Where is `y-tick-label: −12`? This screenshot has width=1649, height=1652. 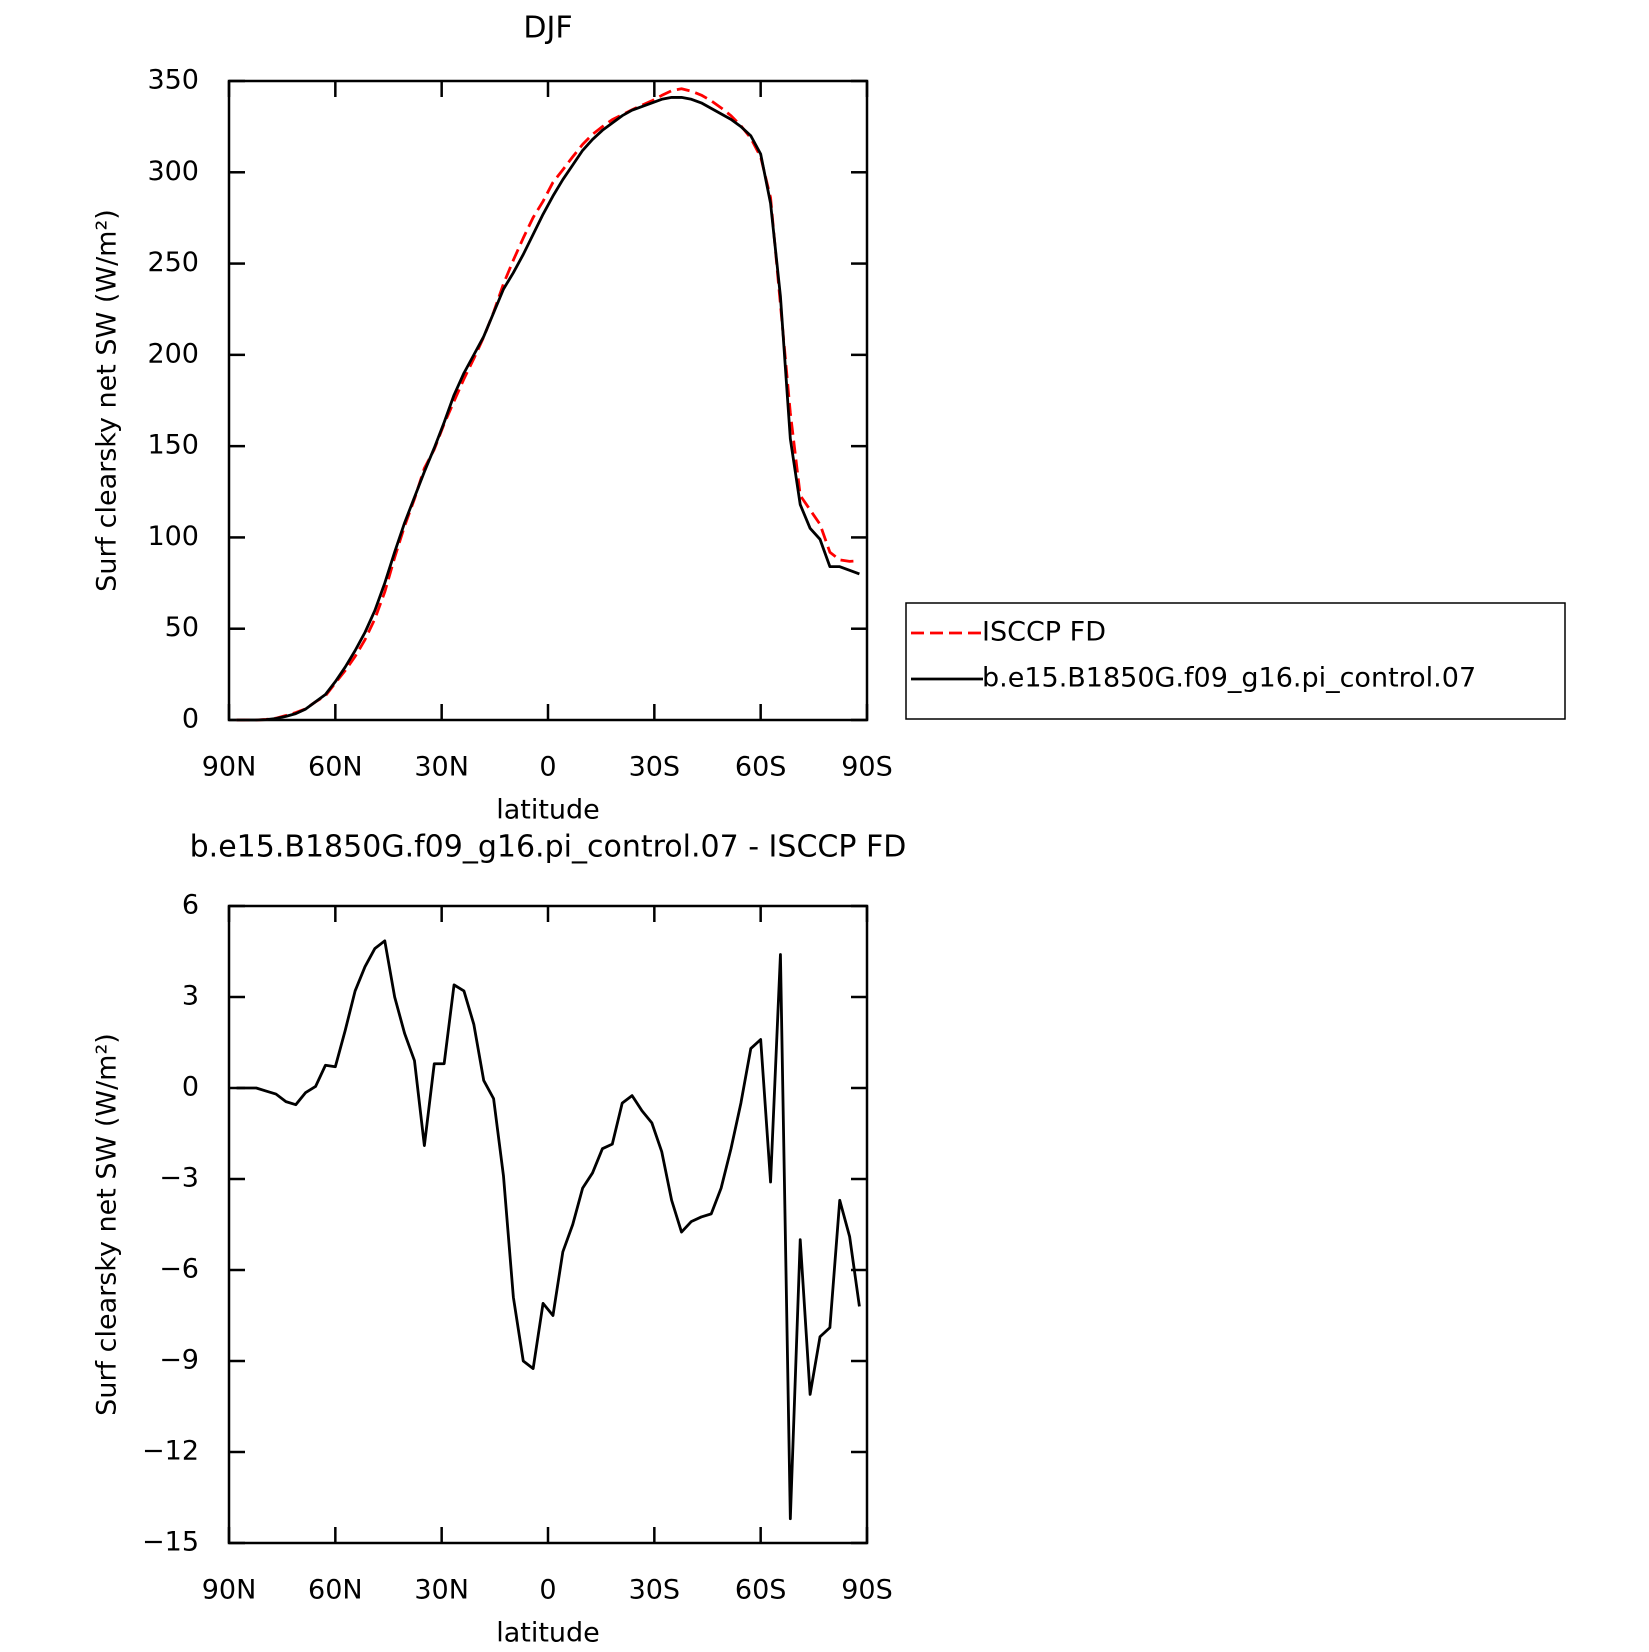
y-tick-label: −12 is located at coordinates (170, 1451).